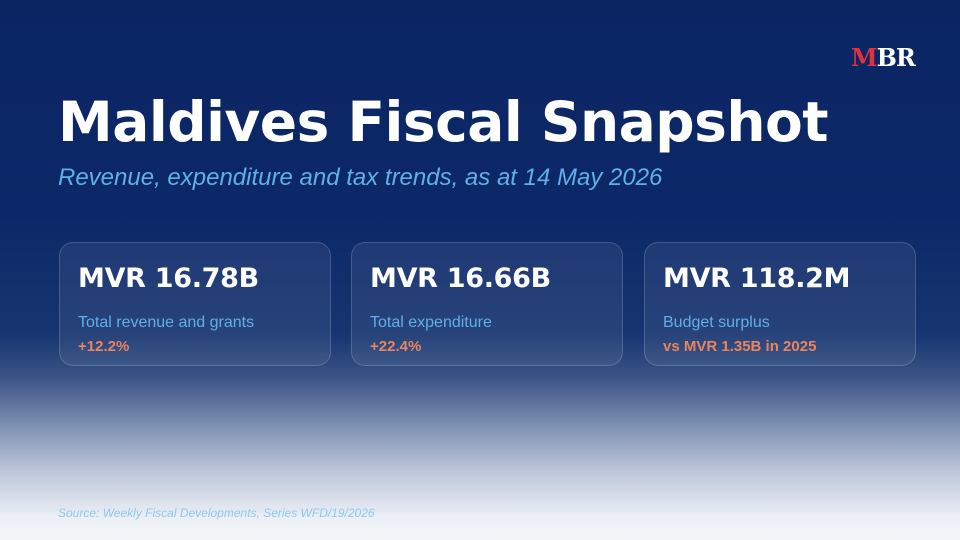 The image size is (960, 540). What do you see at coordinates (166, 322) in the screenshot?
I see `stat-label: Total revenue and grants` at bounding box center [166, 322].